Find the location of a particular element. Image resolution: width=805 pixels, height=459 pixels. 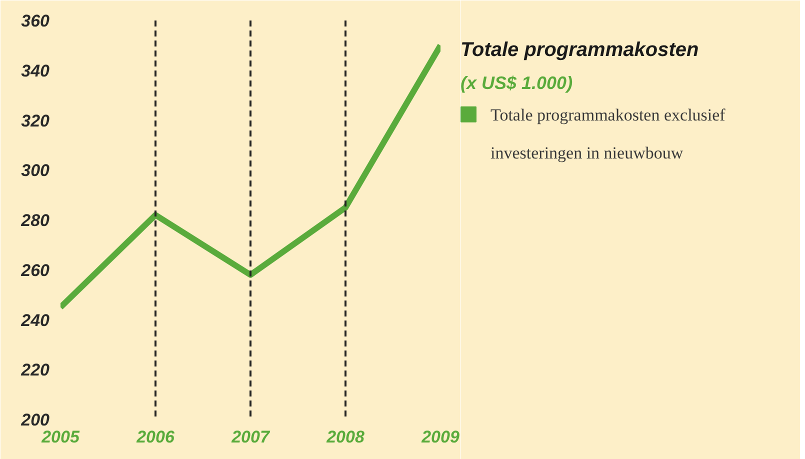

y-tick-label: 340 is located at coordinates (35, 70).